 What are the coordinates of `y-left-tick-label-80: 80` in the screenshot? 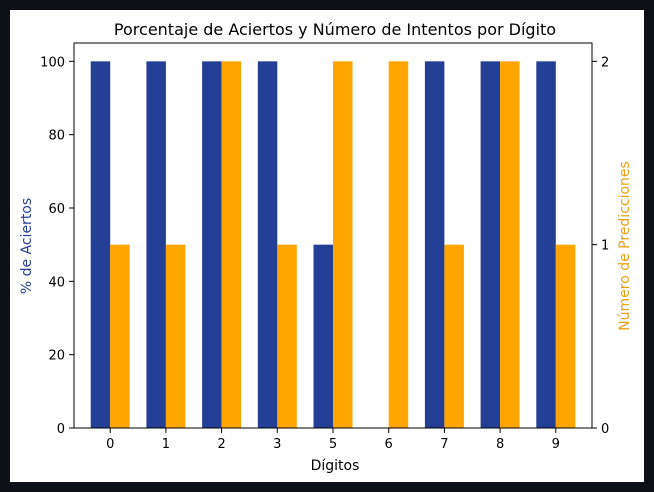 It's located at (56, 136).